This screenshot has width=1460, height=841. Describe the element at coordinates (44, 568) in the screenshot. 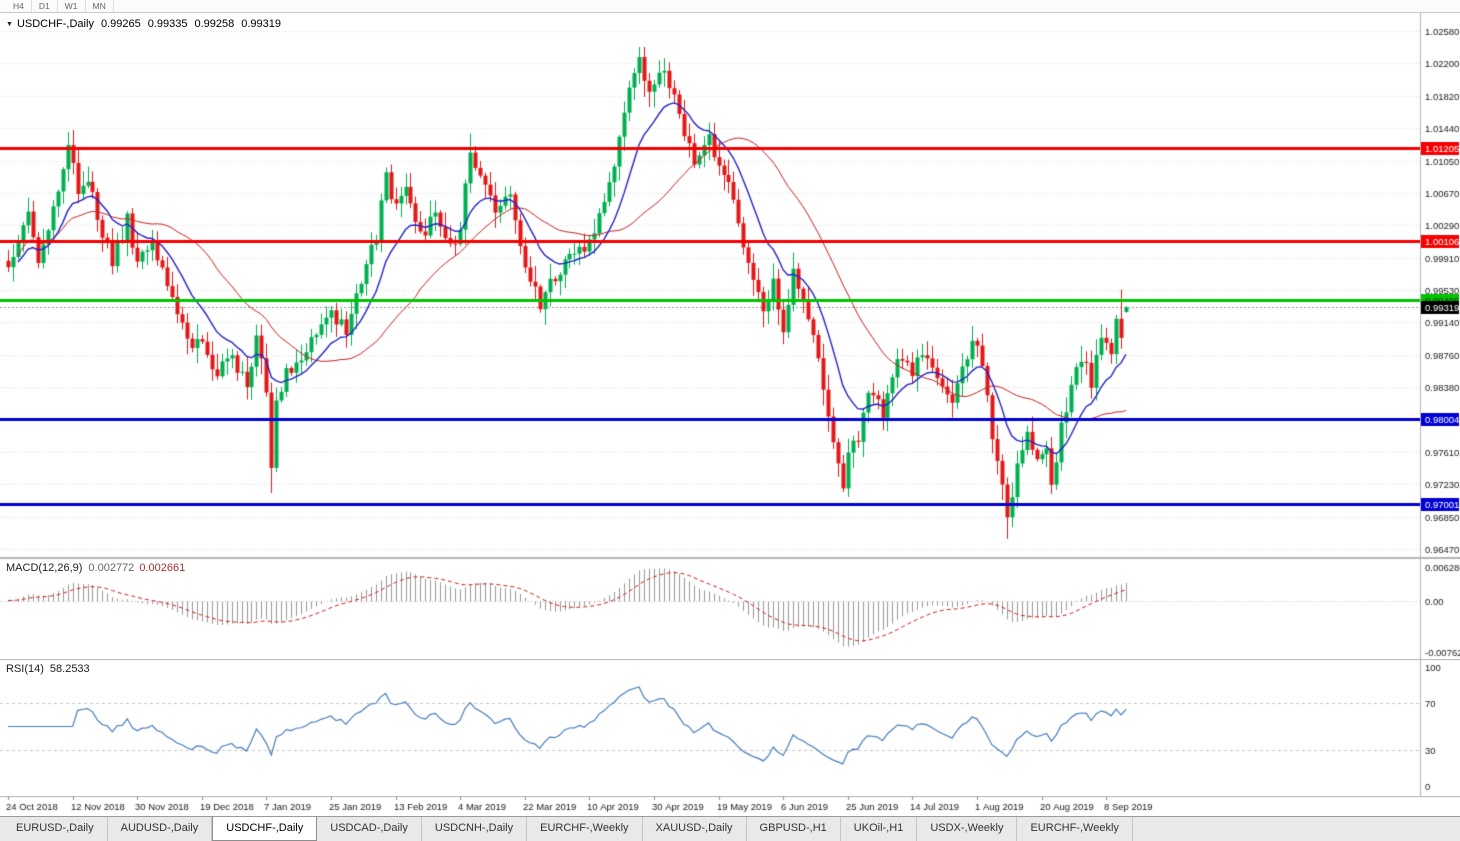

I see `macd-name: MACD(12,26,9)` at that location.